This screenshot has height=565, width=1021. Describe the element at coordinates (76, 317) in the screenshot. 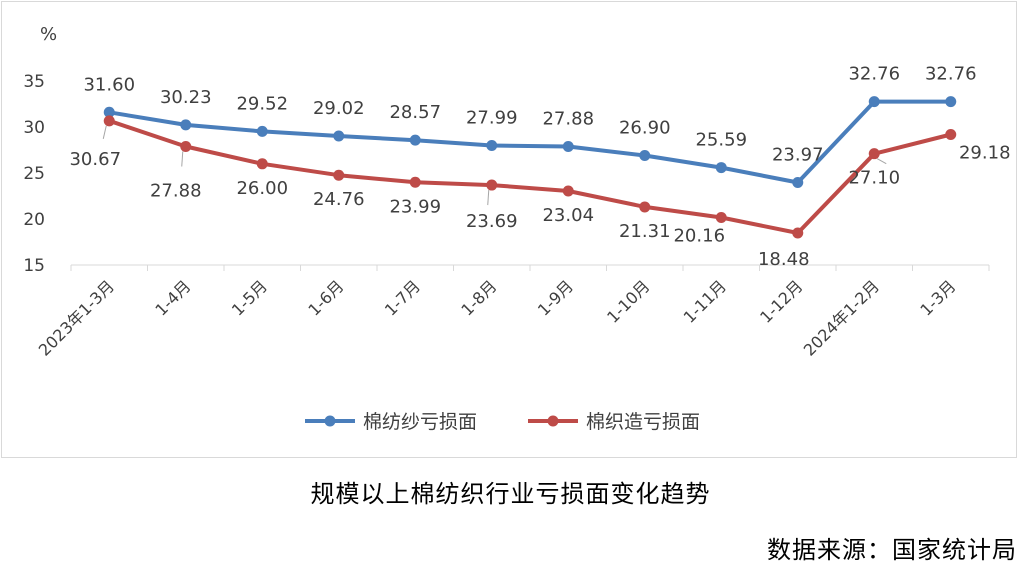

I see `x-tick-label: 2023年1-3月` at that location.